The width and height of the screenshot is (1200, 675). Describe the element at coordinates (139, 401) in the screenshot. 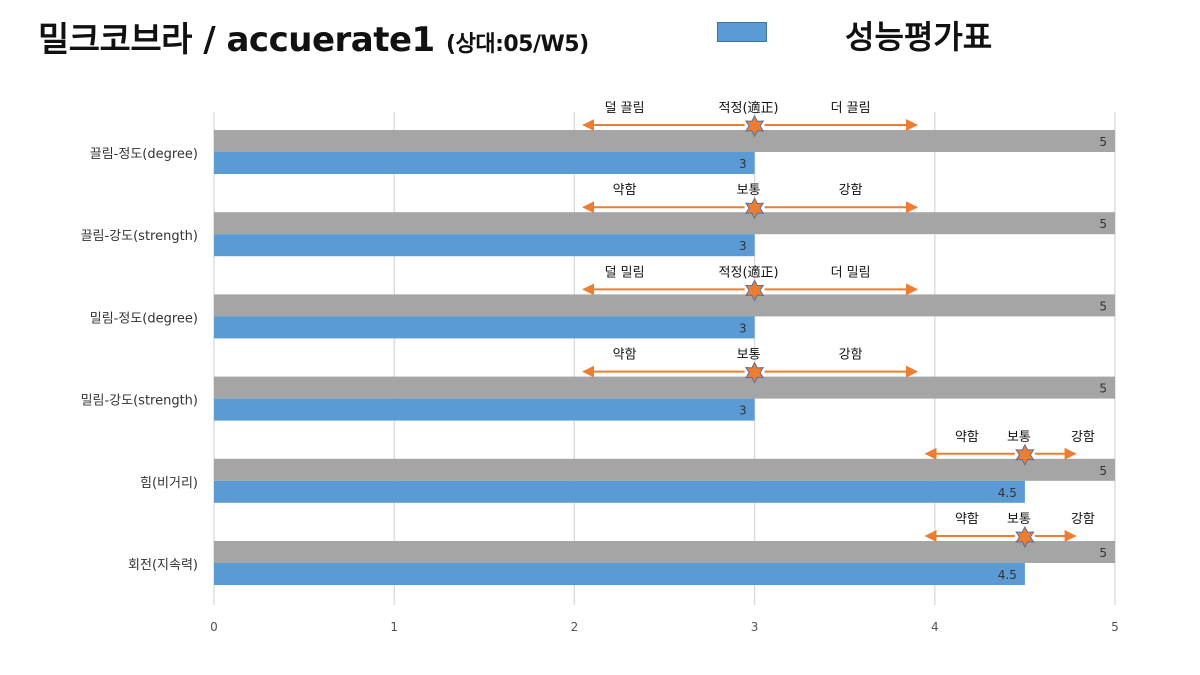

I see `category-label: 밀림-강도(strength)` at that location.